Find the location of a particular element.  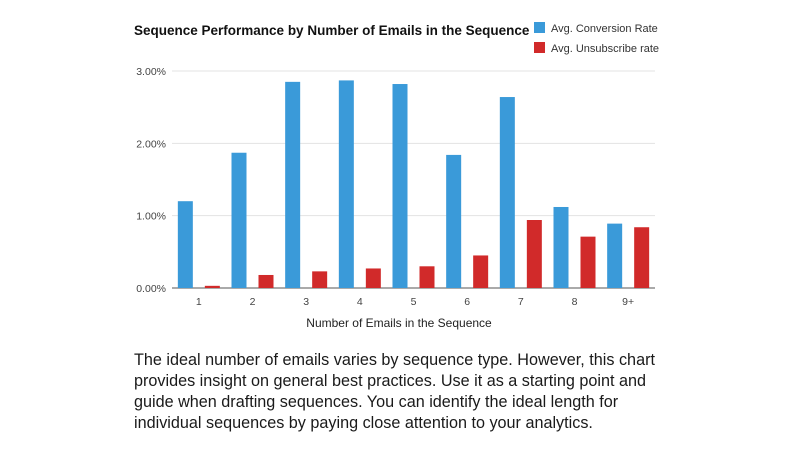

legend-label: Avg. Conversion Rate is located at coordinates (604, 29).